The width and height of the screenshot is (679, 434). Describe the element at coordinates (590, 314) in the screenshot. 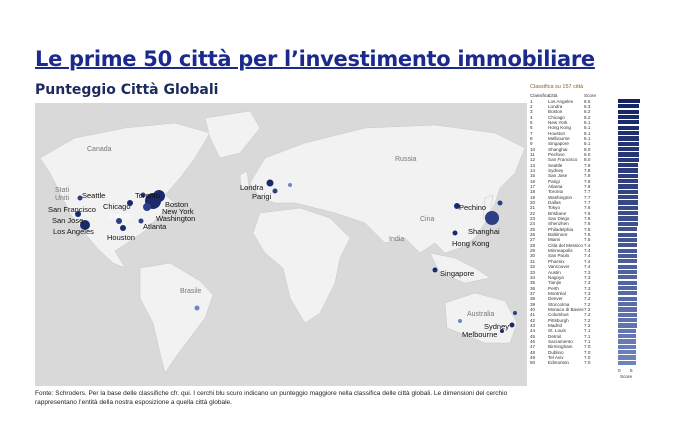

I see `ranking-row: 41 Columbus 7.2` at that location.